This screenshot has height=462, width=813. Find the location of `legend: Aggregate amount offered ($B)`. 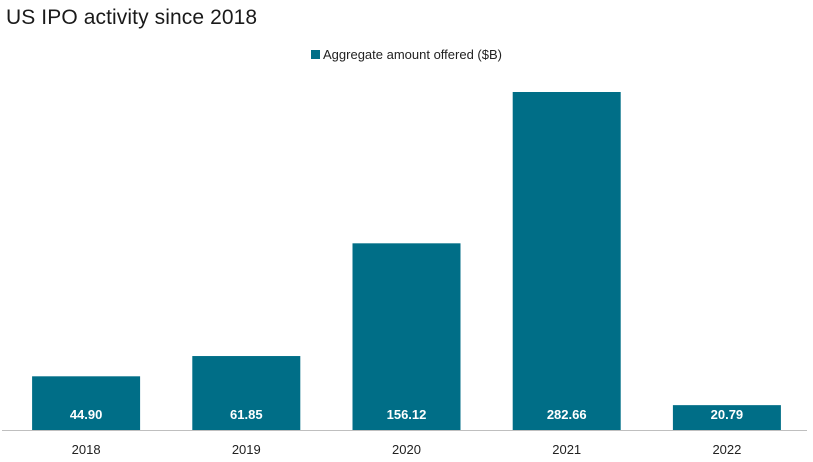

legend: Aggregate amount offered ($B) is located at coordinates (406, 54).